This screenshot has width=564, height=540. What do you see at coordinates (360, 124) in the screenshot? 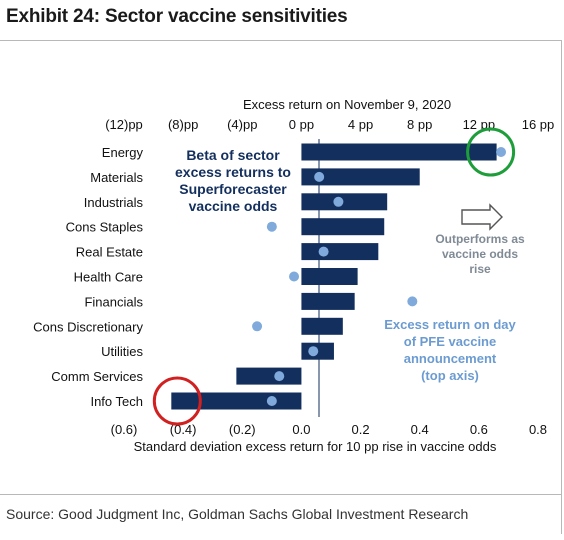
I see `top-tick-label: 4 pp` at bounding box center [360, 124].